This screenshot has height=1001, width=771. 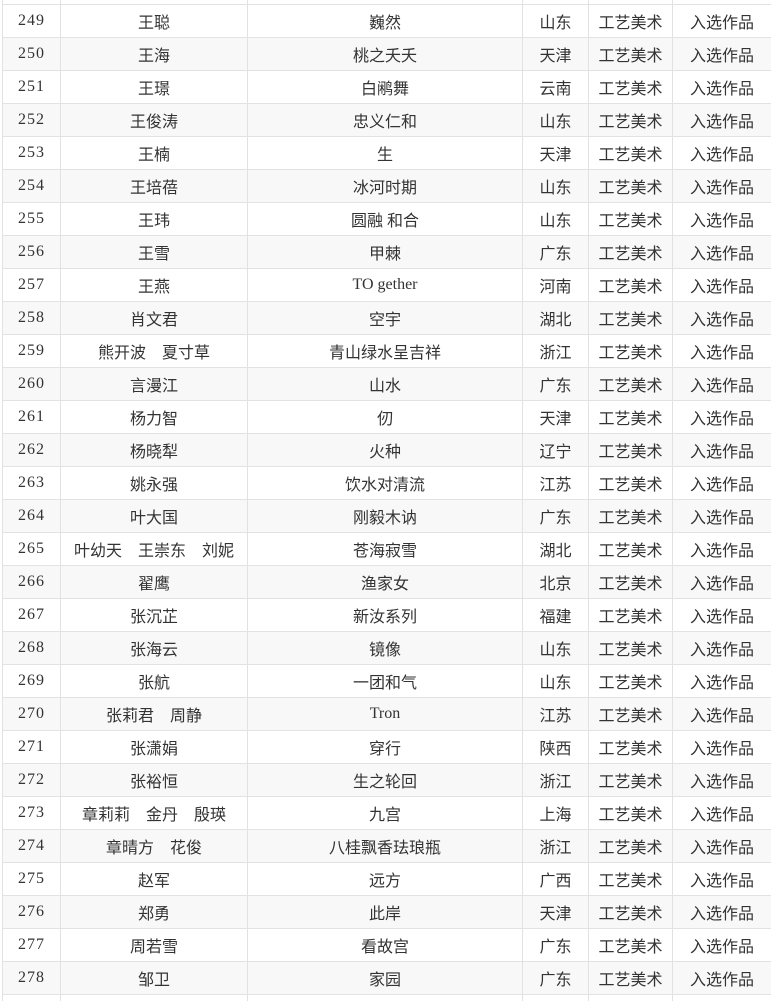 What do you see at coordinates (386, 780) in the screenshot?
I see `table-row: 272 张裕恒 生之轮回 浙江 工艺美术 入选作品` at bounding box center [386, 780].